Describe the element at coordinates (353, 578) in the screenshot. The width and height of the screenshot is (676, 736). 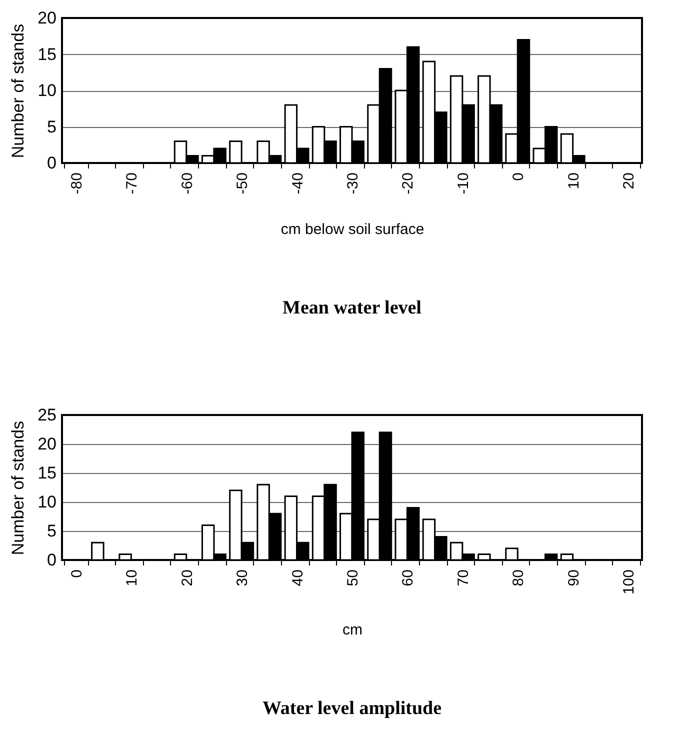
I see `x-tick-label: 50` at that location.